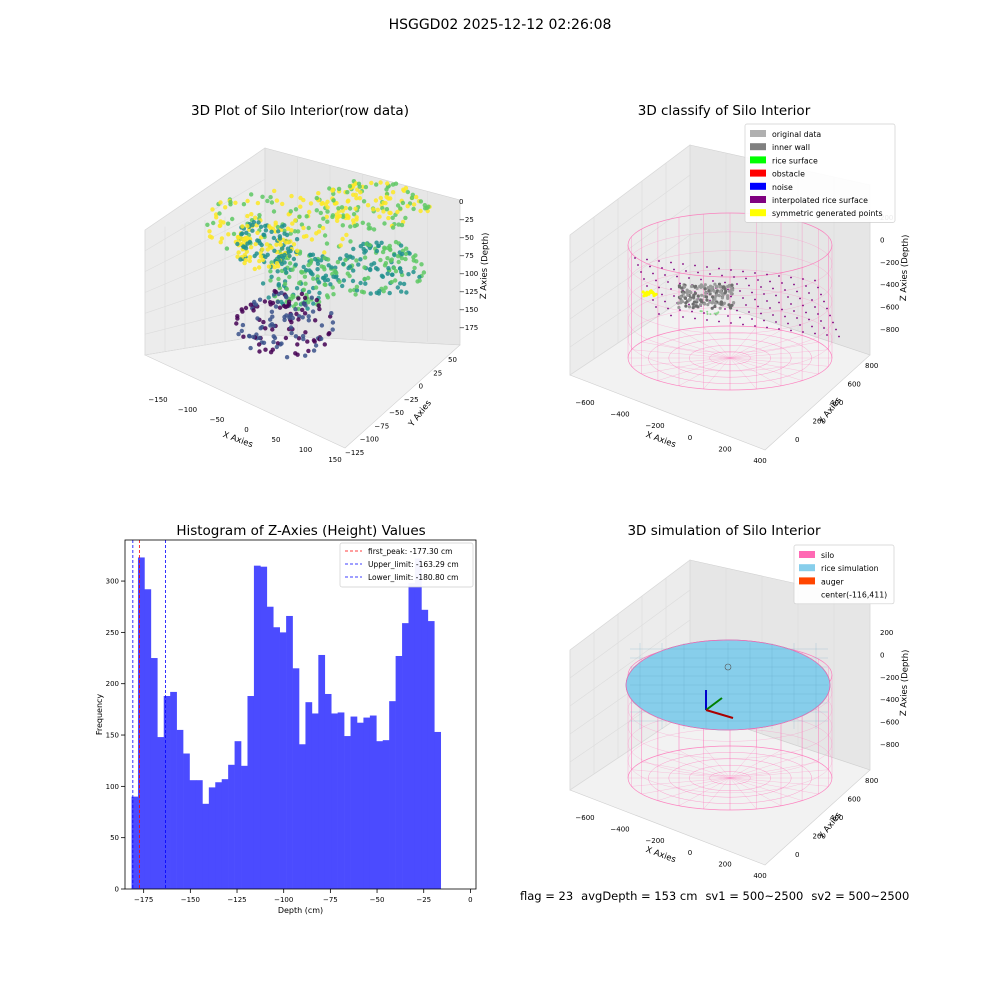  I want to click on panel2-x-axis-label: X Axies, so click(660, 440).